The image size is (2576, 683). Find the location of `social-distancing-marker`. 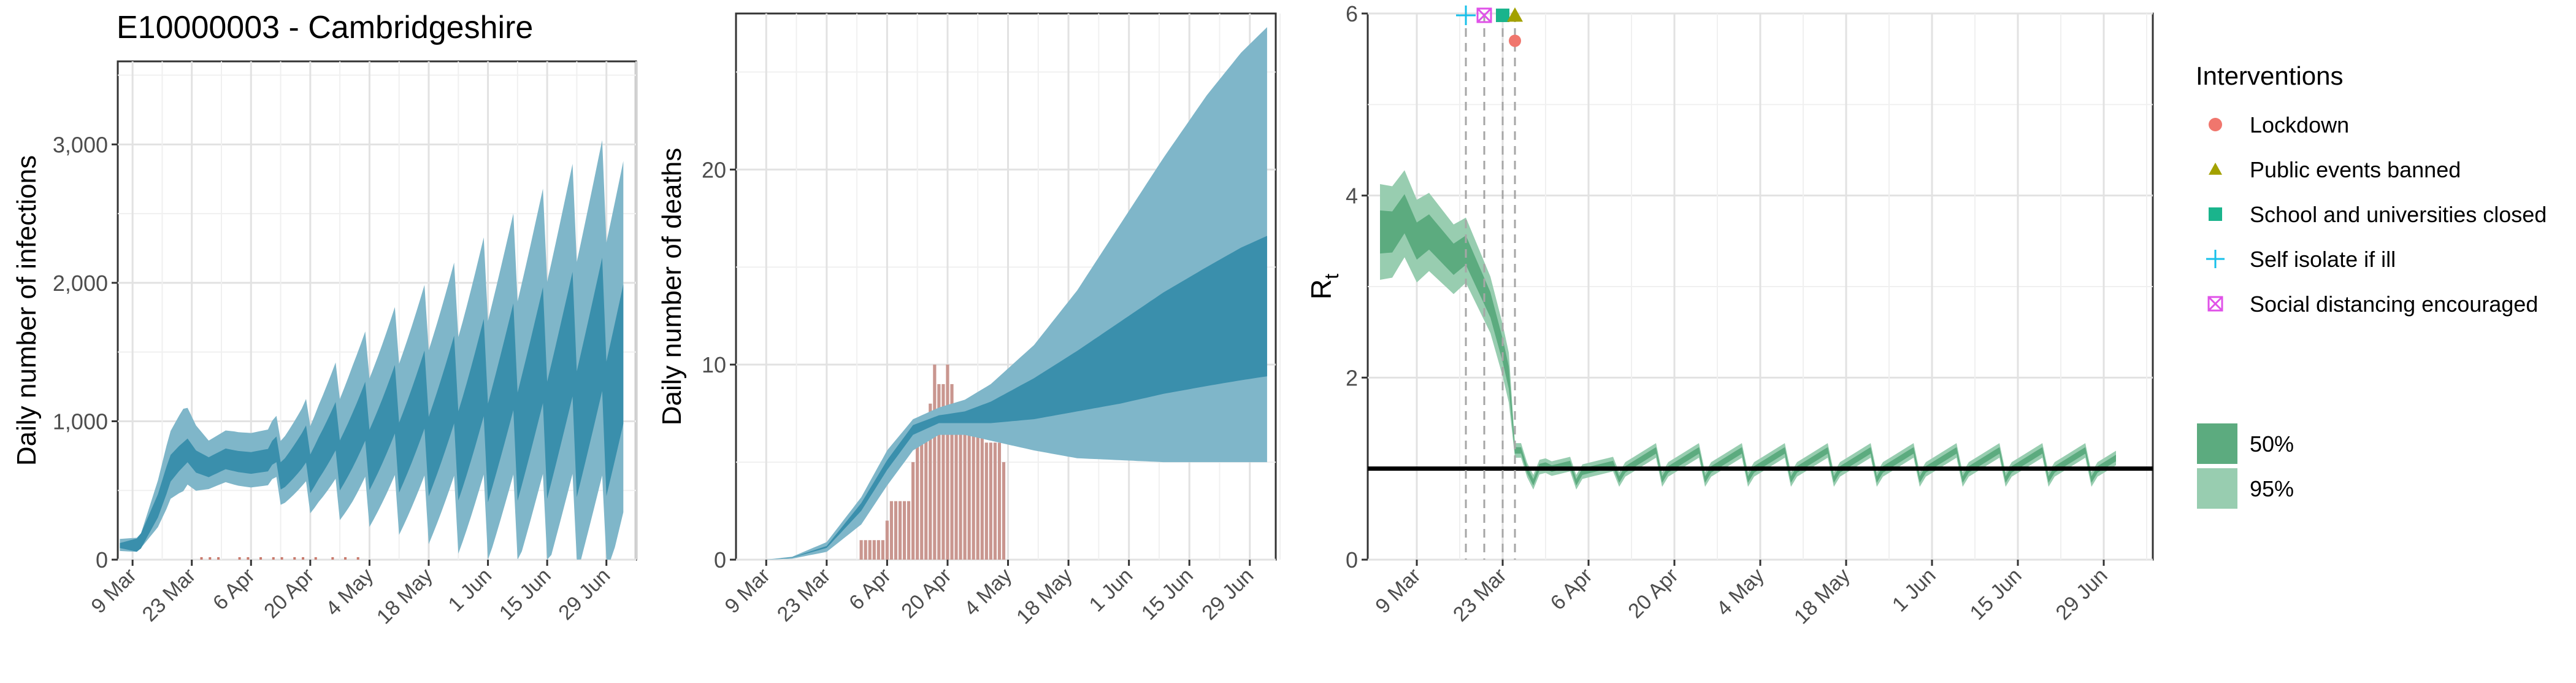

social-distancing-marker is located at coordinates (1484, 15).